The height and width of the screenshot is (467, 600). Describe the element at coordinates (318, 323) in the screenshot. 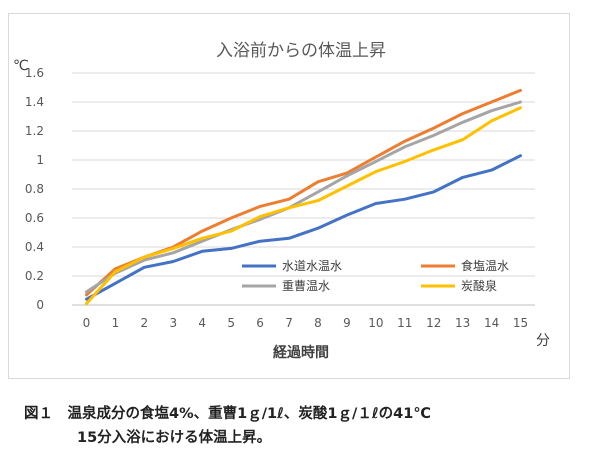

I see `x-tick-label: 8` at that location.